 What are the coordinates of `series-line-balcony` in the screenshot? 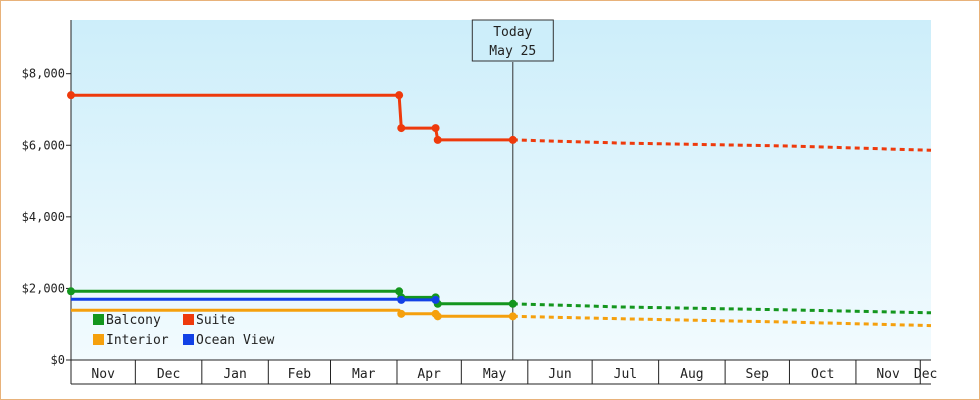 It's located at (292, 297).